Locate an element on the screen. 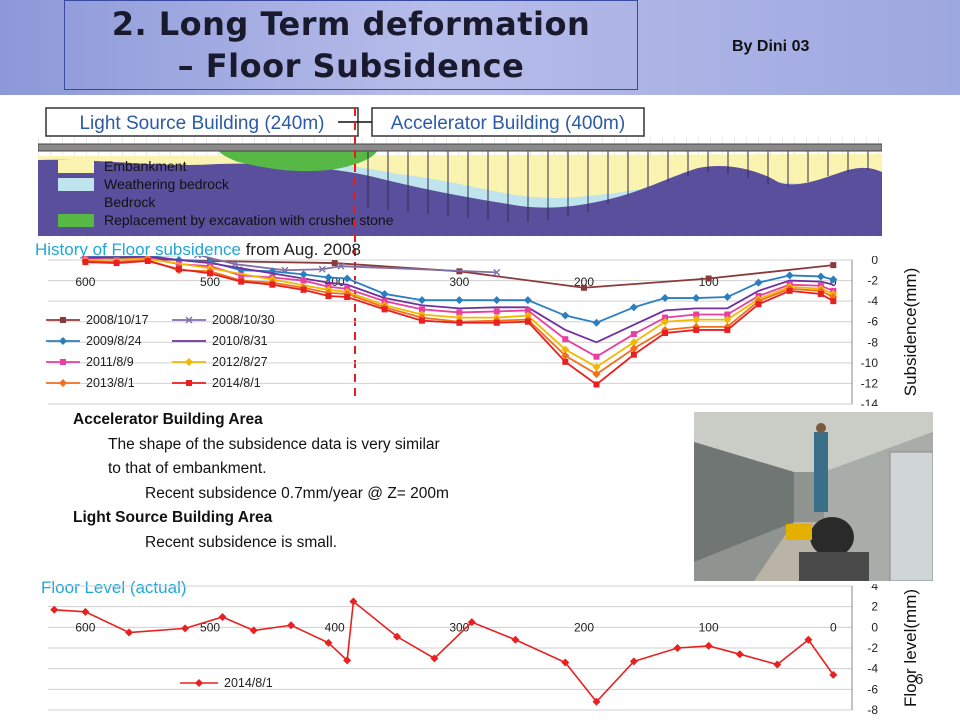 The height and width of the screenshot is (720, 960). y-tick-label: 0 is located at coordinates (874, 627).